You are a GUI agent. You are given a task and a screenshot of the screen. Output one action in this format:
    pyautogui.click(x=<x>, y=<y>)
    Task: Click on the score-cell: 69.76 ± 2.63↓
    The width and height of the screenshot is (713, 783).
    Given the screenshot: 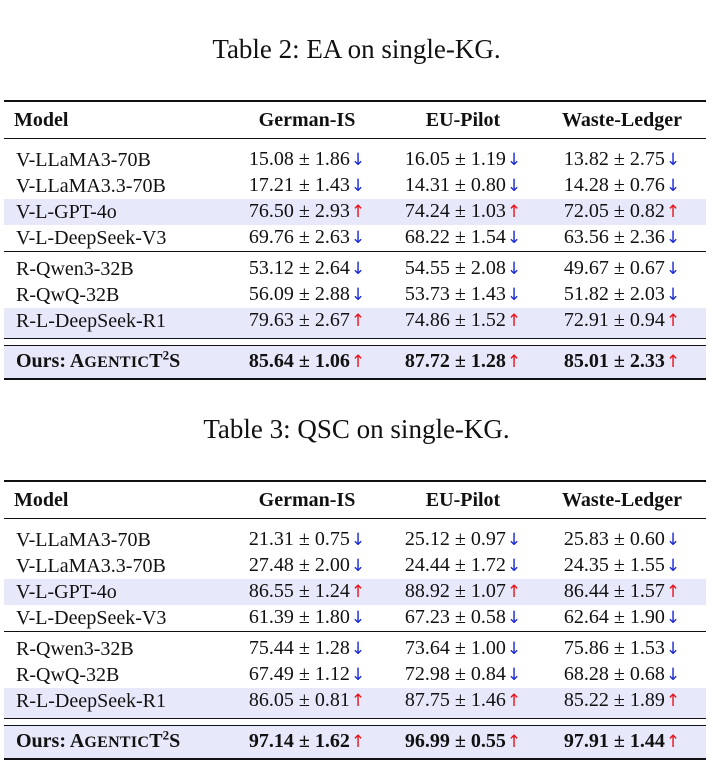 What is the action you would take?
    pyautogui.click(x=307, y=238)
    